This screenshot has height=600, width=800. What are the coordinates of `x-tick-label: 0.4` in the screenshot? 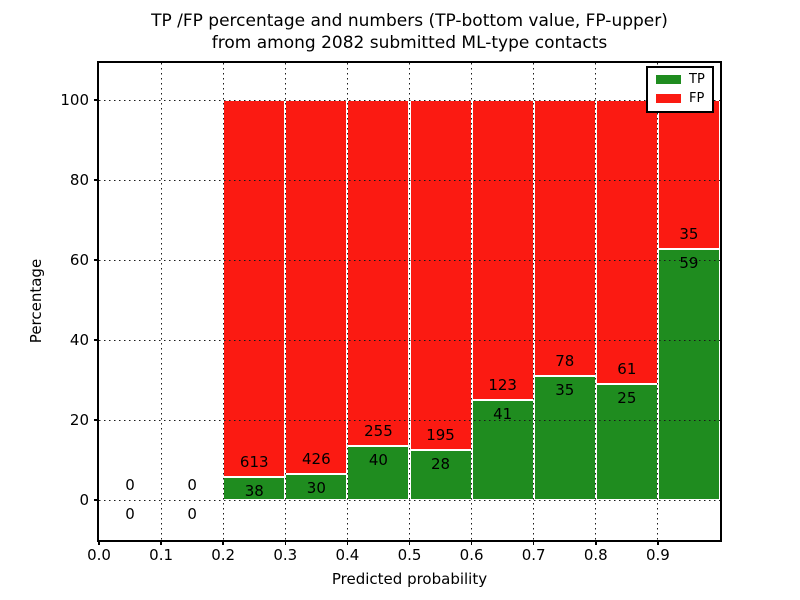 It's located at (347, 555).